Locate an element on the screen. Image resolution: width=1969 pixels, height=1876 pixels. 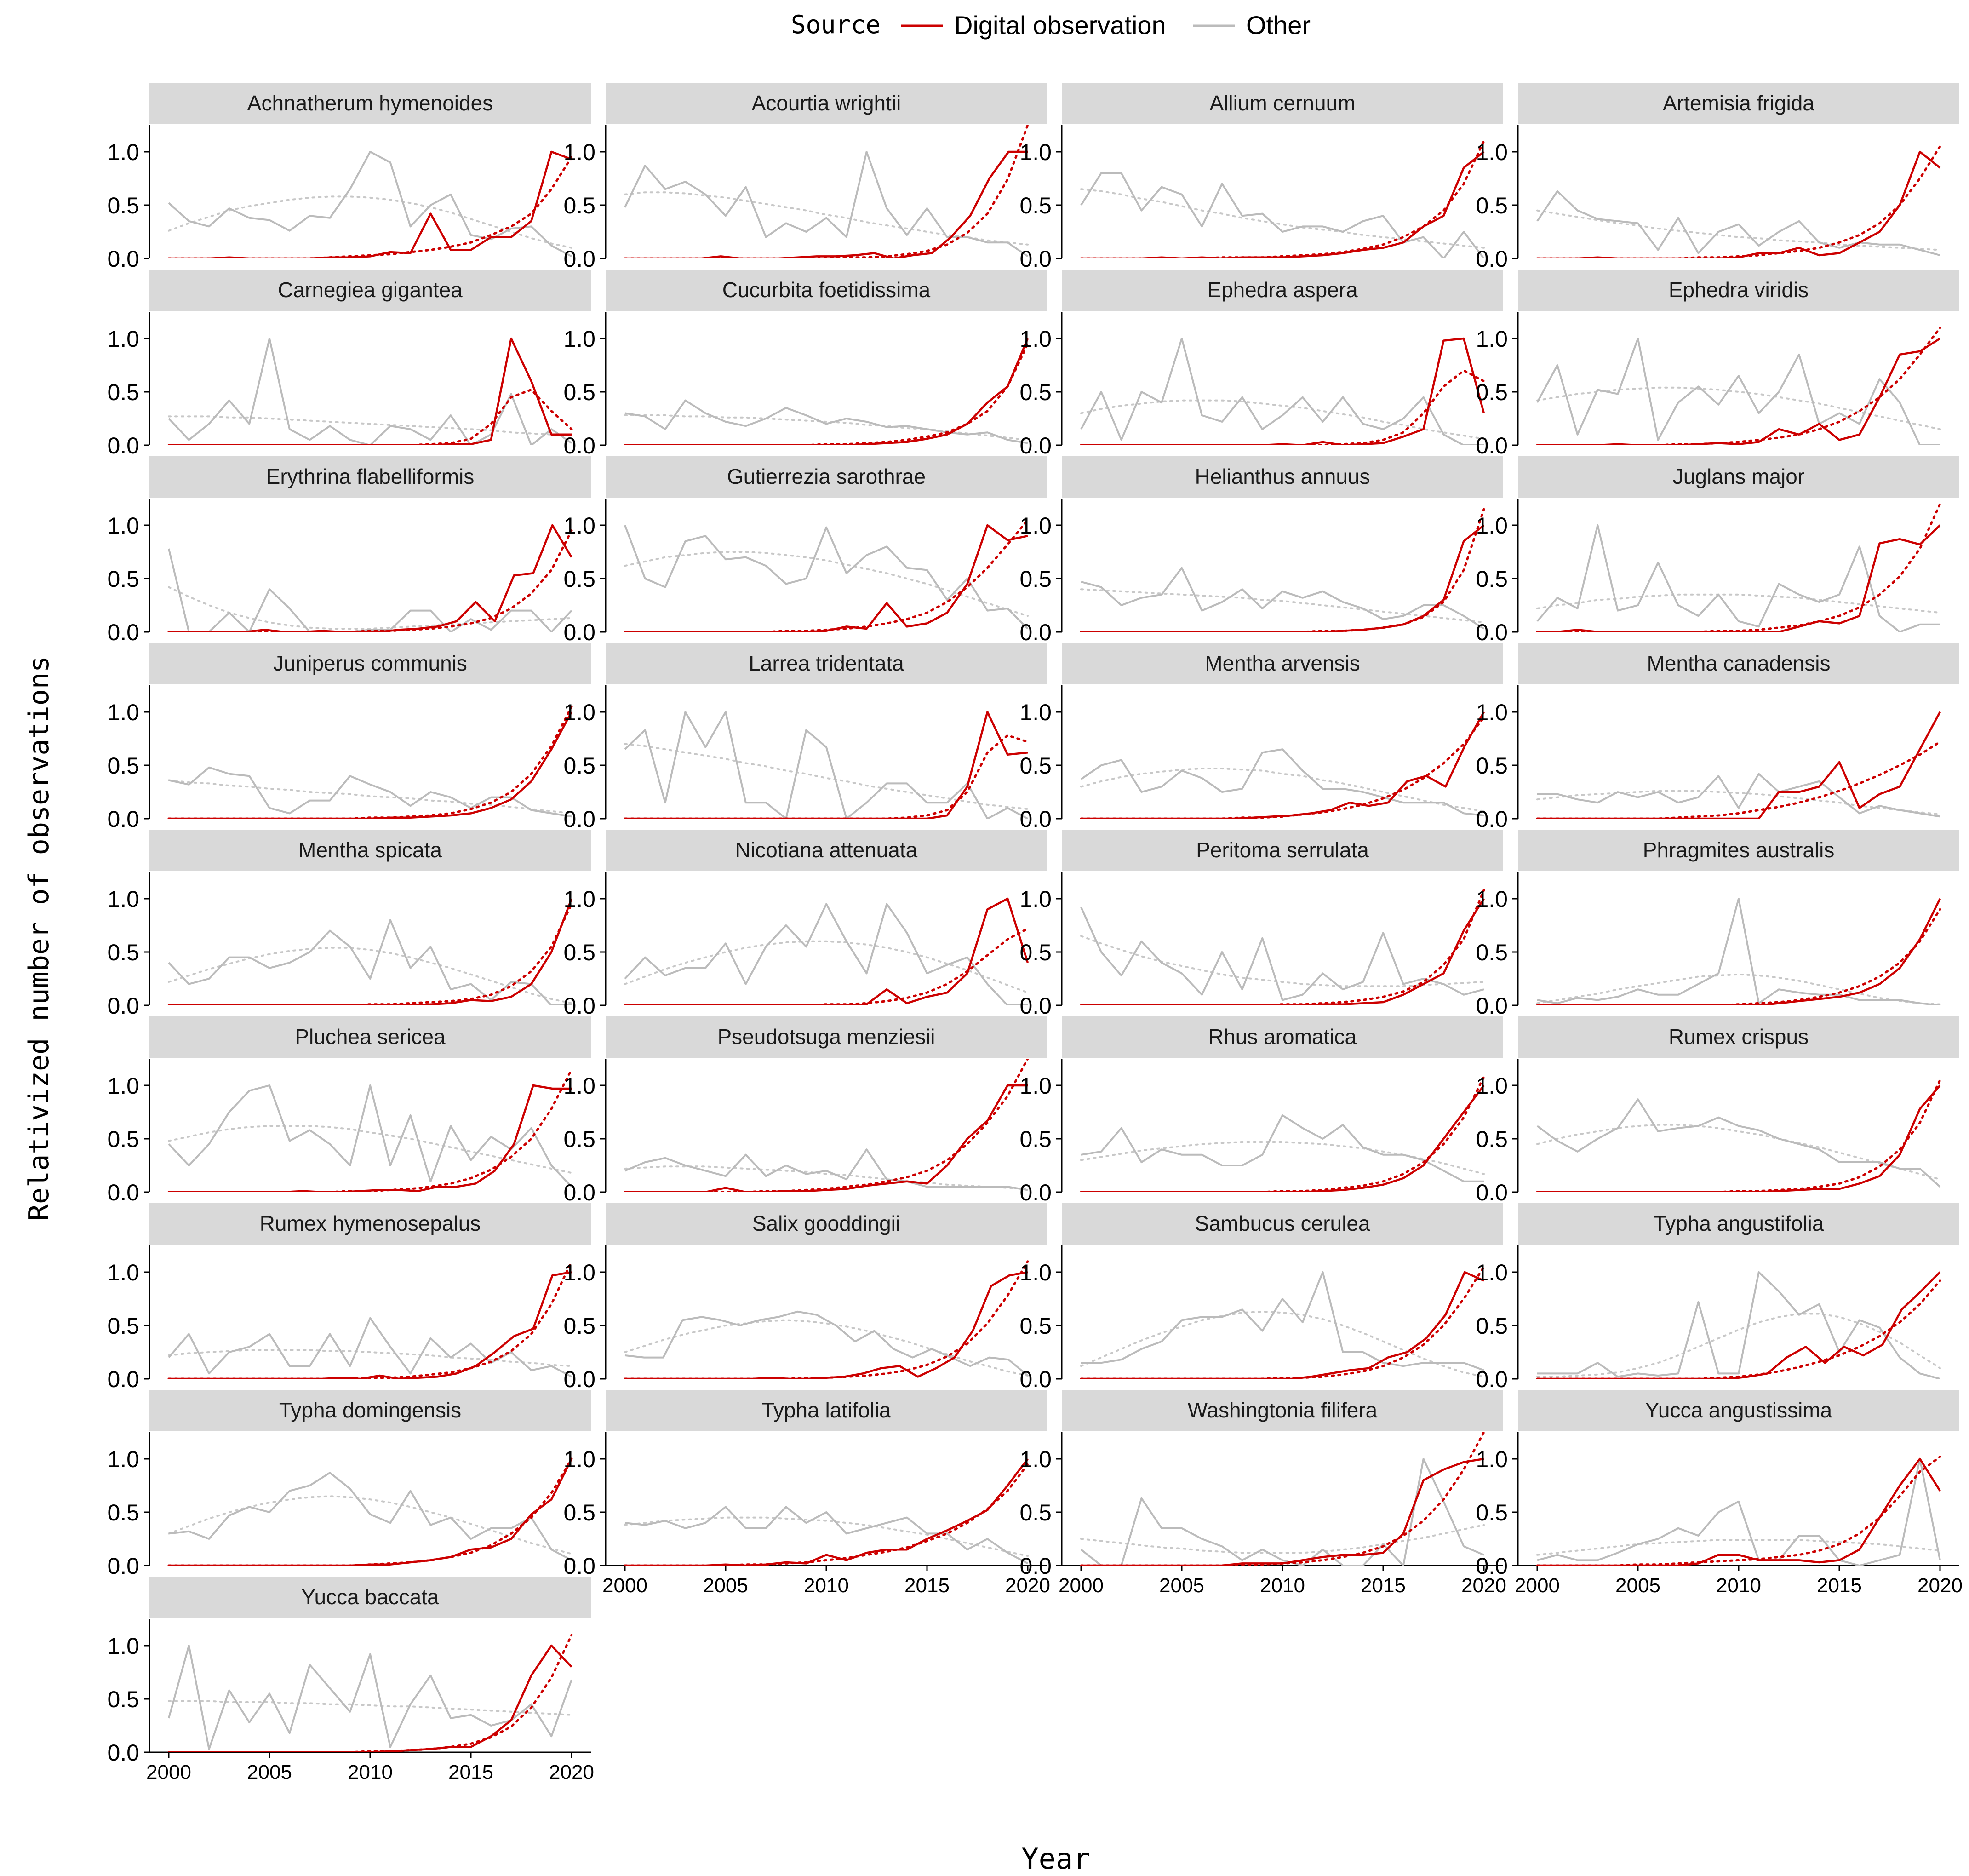
x-tick-label: 2020 is located at coordinates (1940, 1585).